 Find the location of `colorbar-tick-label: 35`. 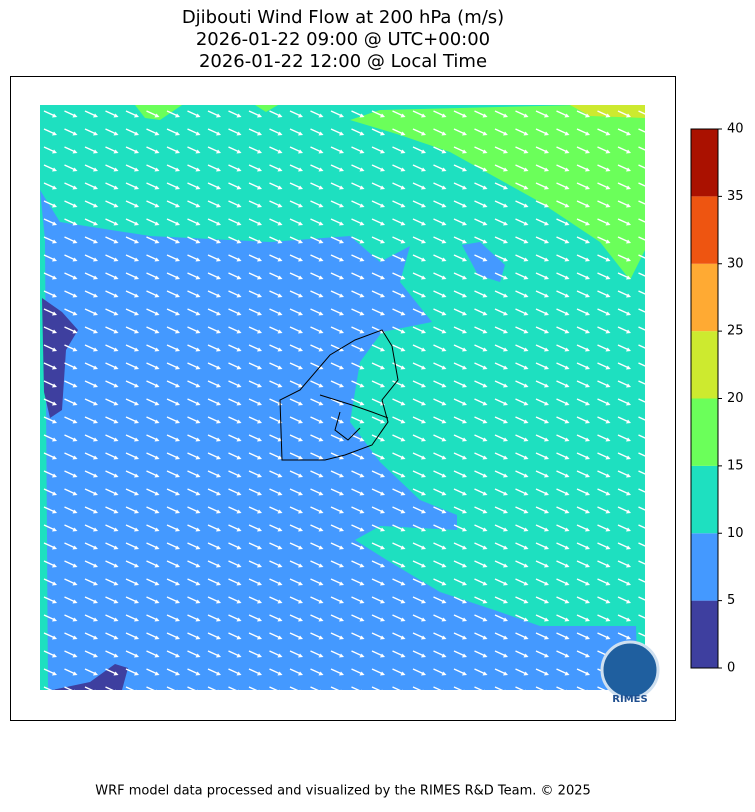

colorbar-tick-label: 35 is located at coordinates (735, 196).